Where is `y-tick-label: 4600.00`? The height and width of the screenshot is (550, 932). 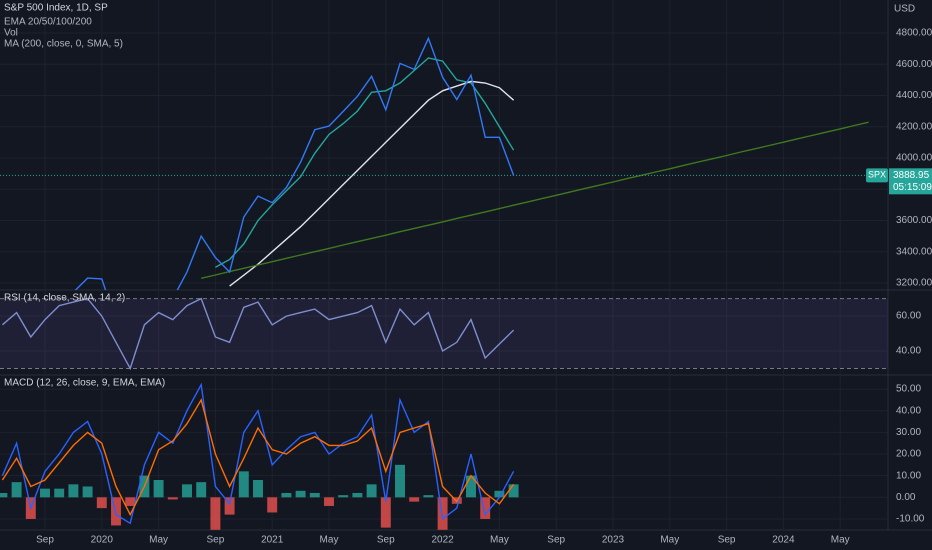 y-tick-label: 4600.00 is located at coordinates (914, 64).